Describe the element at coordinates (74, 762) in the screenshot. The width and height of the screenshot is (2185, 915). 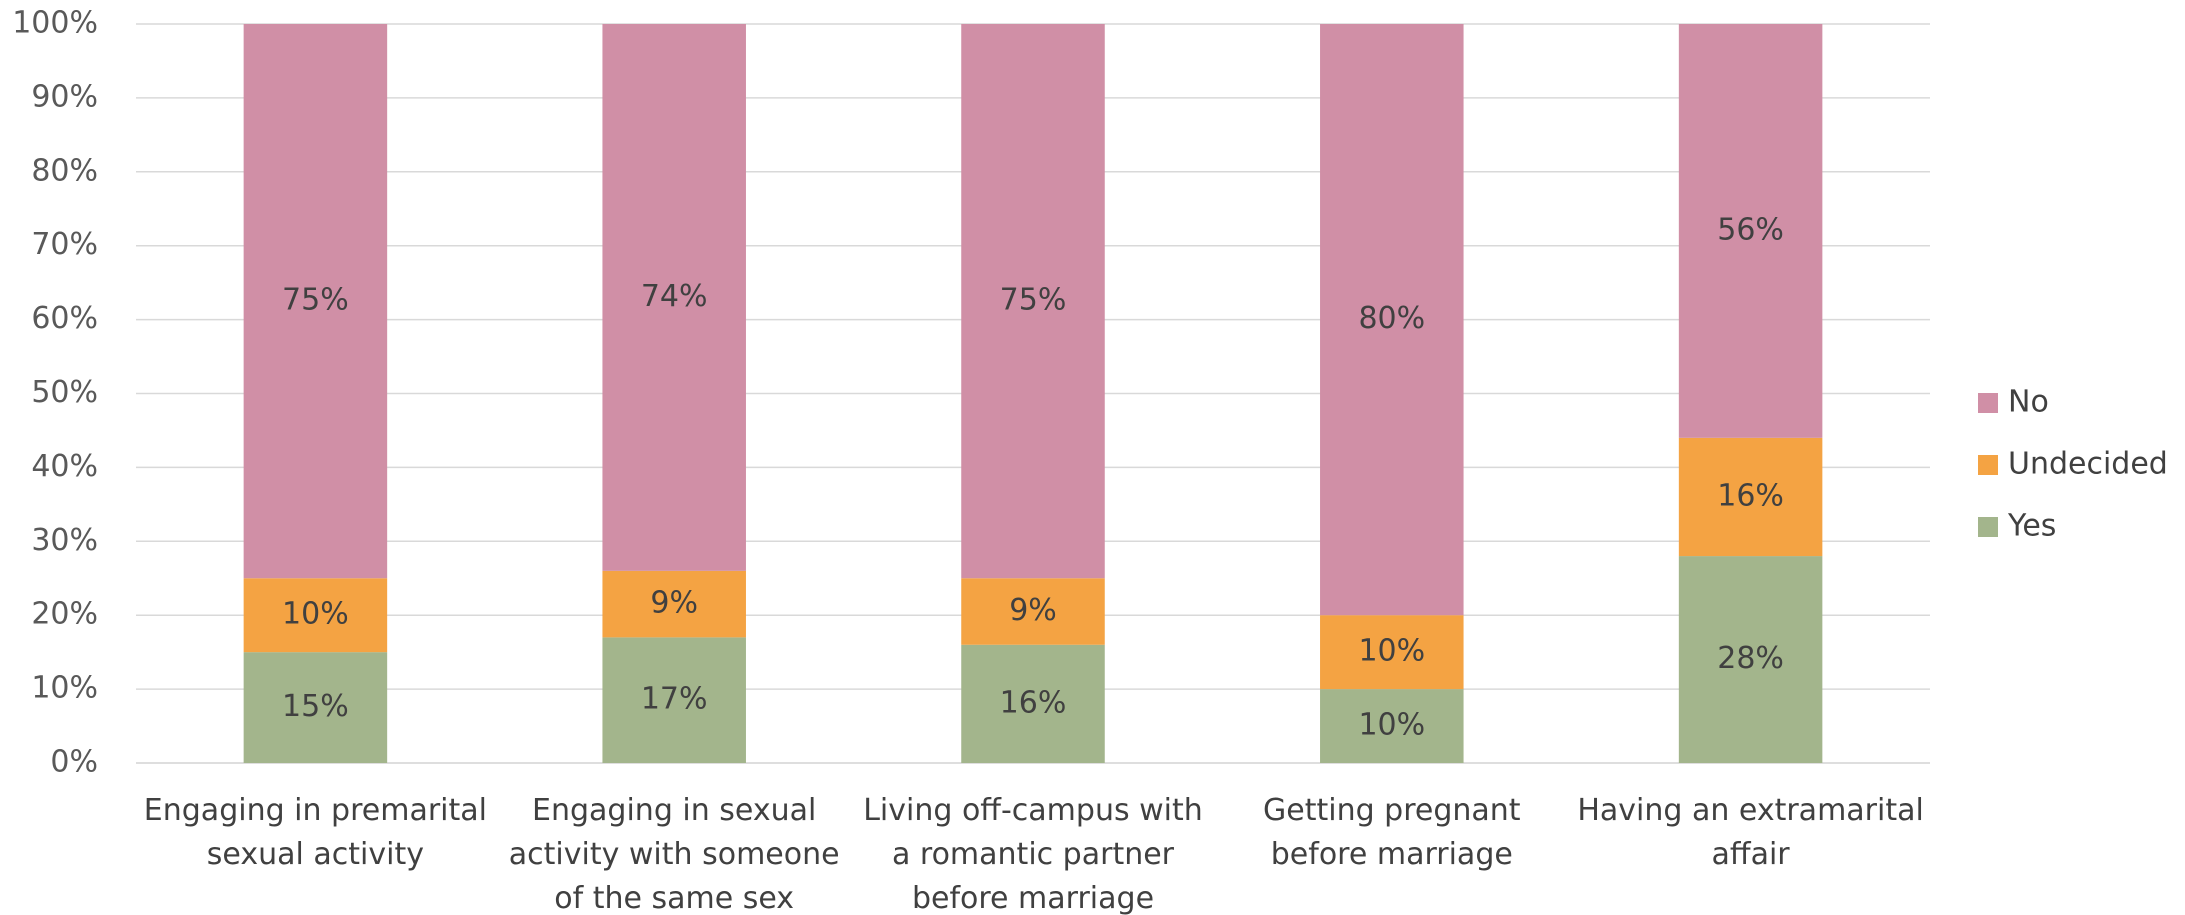
I see `y-tick-label: 0%` at that location.